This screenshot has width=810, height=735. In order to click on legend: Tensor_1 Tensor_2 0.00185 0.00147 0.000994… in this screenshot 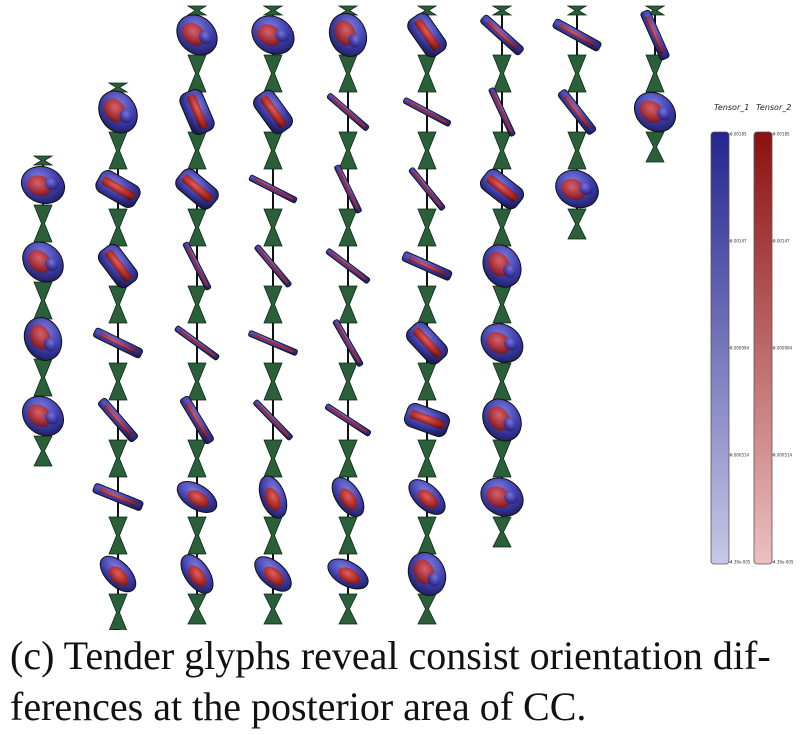, I will do `click(752, 334)`.